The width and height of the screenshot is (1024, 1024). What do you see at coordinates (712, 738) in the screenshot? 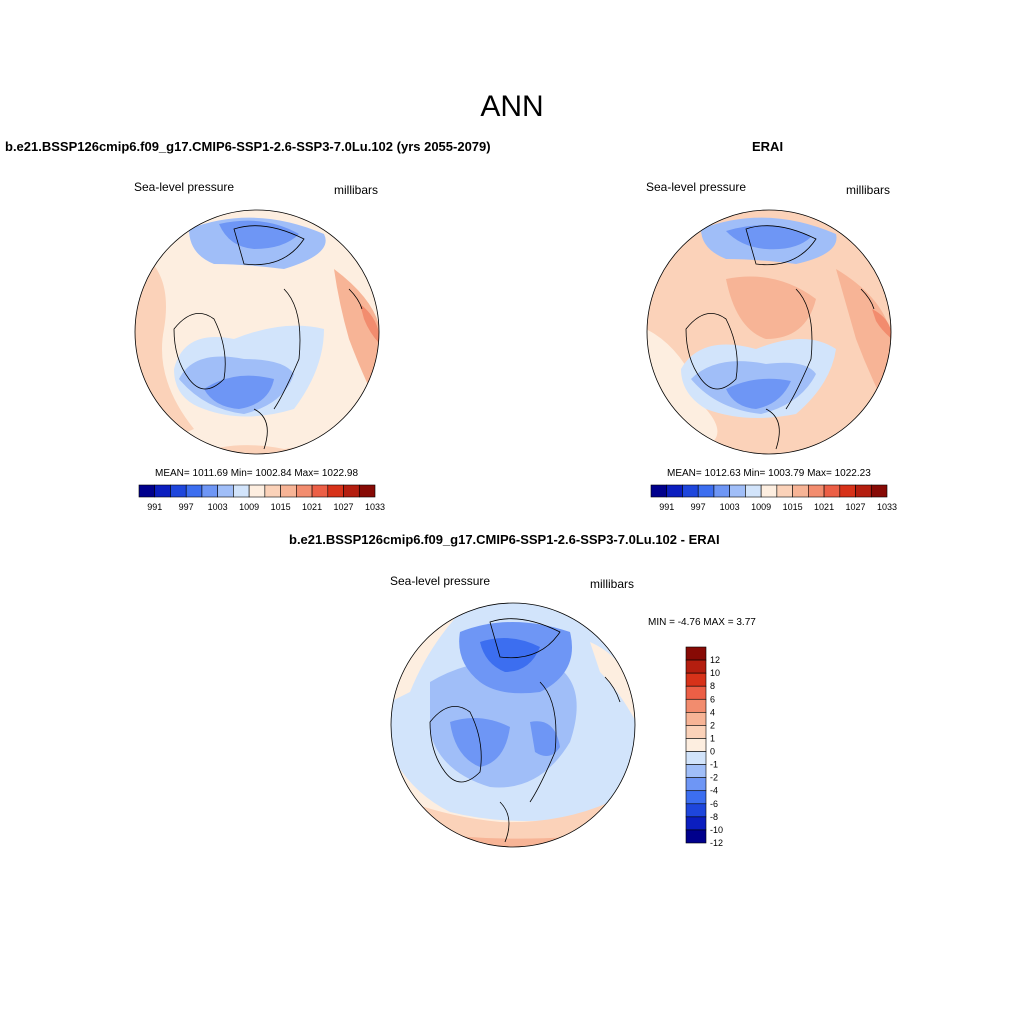
I see `colorbar-tick-label: 1` at bounding box center [712, 738].